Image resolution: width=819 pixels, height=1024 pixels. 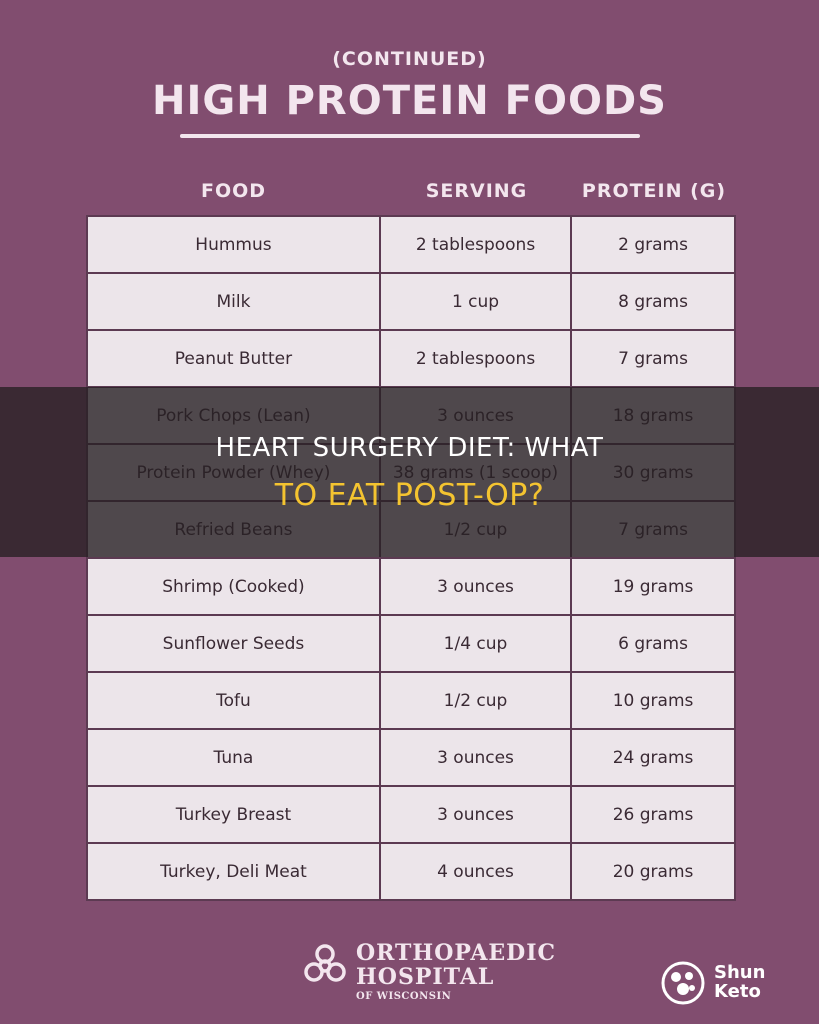 What do you see at coordinates (653, 643) in the screenshot?
I see `protein-cell: 6 grams` at bounding box center [653, 643].